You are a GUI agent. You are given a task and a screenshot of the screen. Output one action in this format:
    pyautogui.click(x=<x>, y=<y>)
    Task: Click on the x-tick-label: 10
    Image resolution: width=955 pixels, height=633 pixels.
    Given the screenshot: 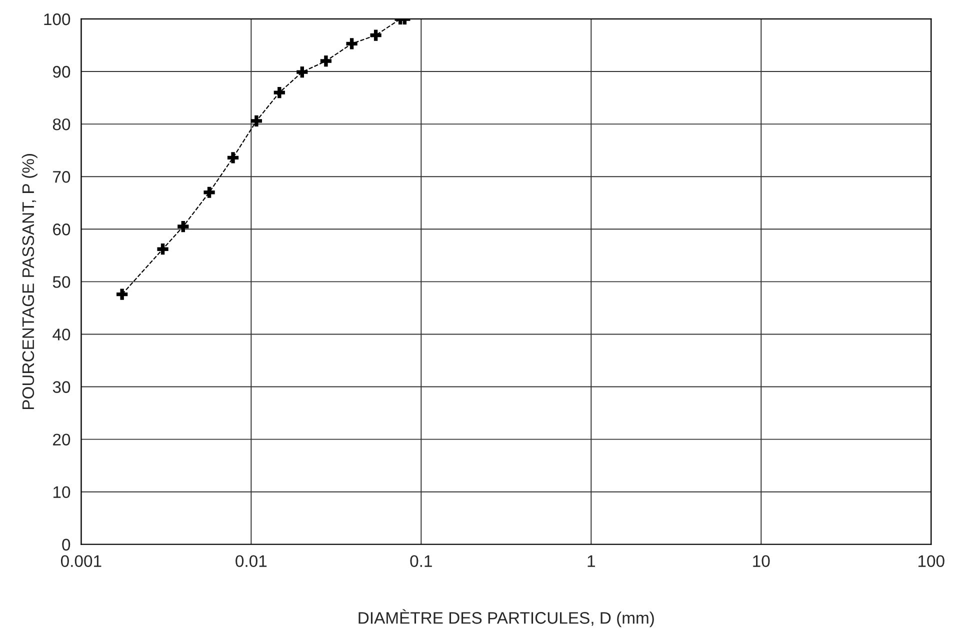 What is the action you would take?
    pyautogui.click(x=761, y=561)
    